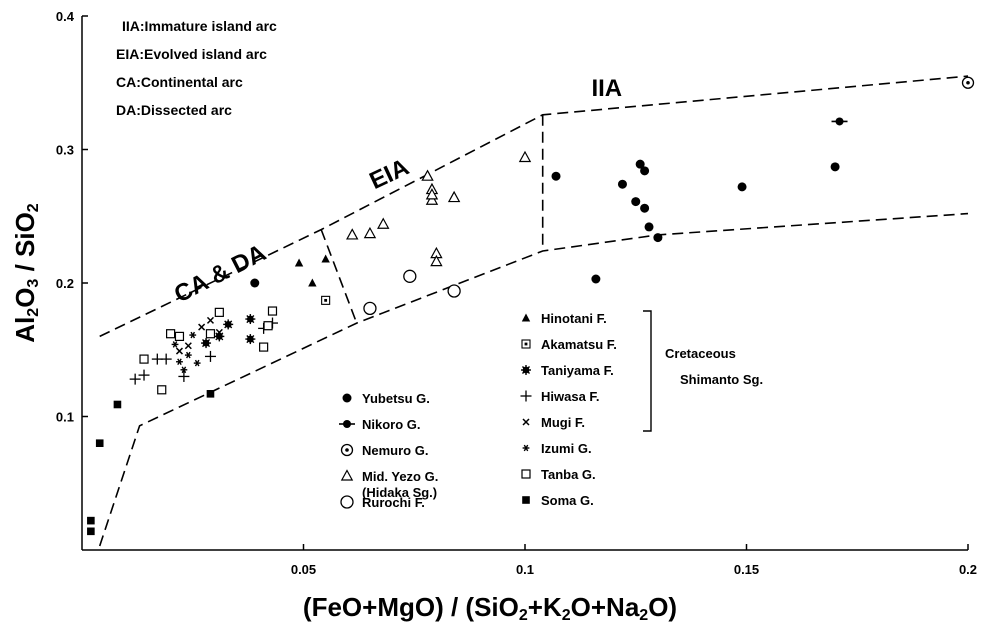  Describe the element at coordinates (647, 371) in the screenshot. I see `legend-bracket` at that location.